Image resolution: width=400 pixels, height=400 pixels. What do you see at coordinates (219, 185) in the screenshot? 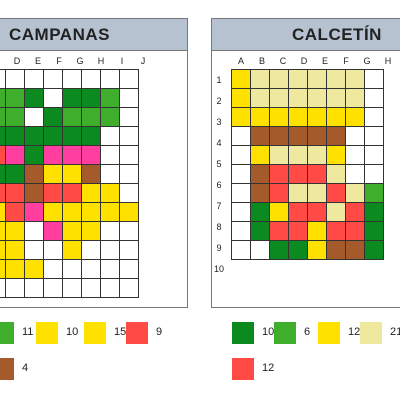
I see `row-label: 6` at bounding box center [219, 185].